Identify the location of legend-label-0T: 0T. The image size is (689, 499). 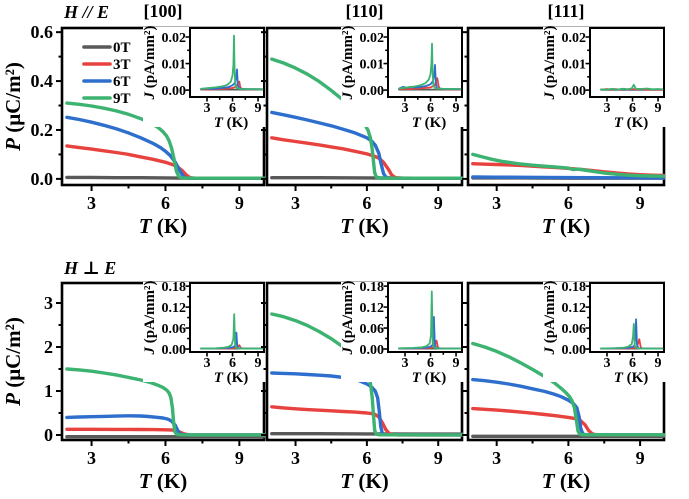
(122, 48).